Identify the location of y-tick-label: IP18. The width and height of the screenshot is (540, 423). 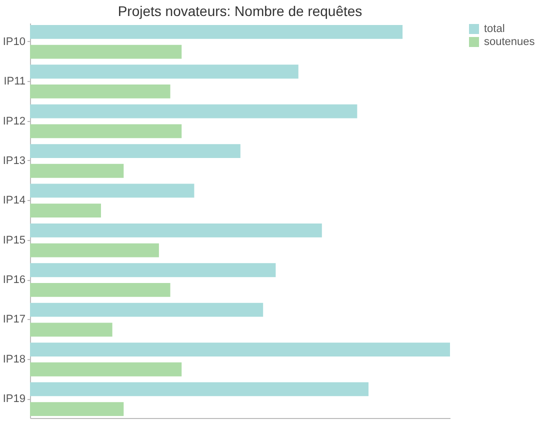
(14, 359).